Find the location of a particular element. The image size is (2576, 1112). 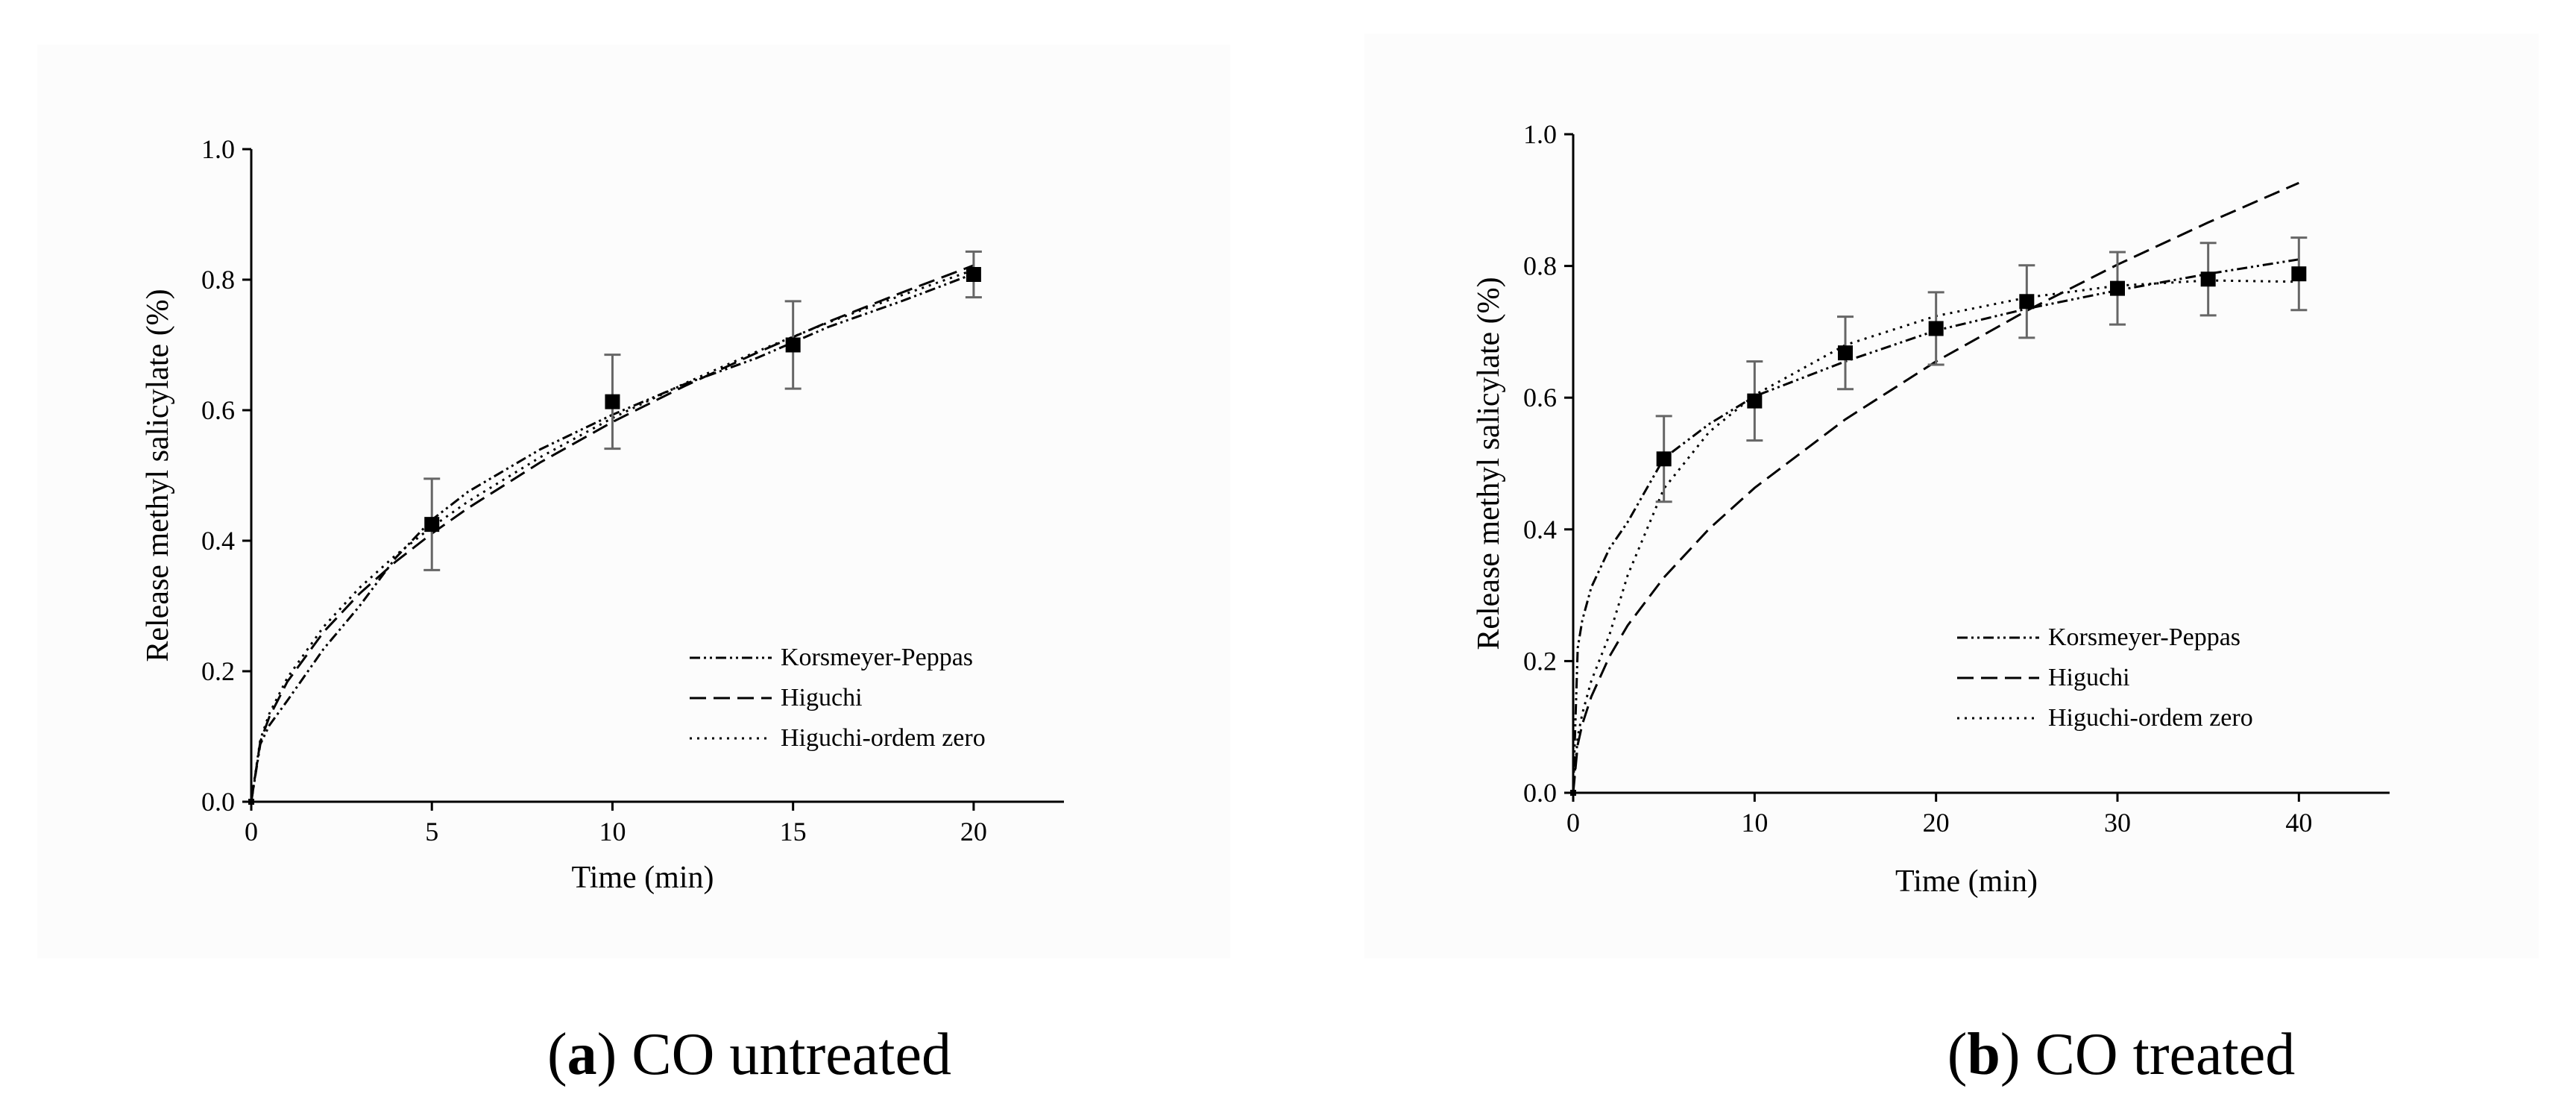

caption-a-text: CO untreated is located at coordinates (791, 1054).